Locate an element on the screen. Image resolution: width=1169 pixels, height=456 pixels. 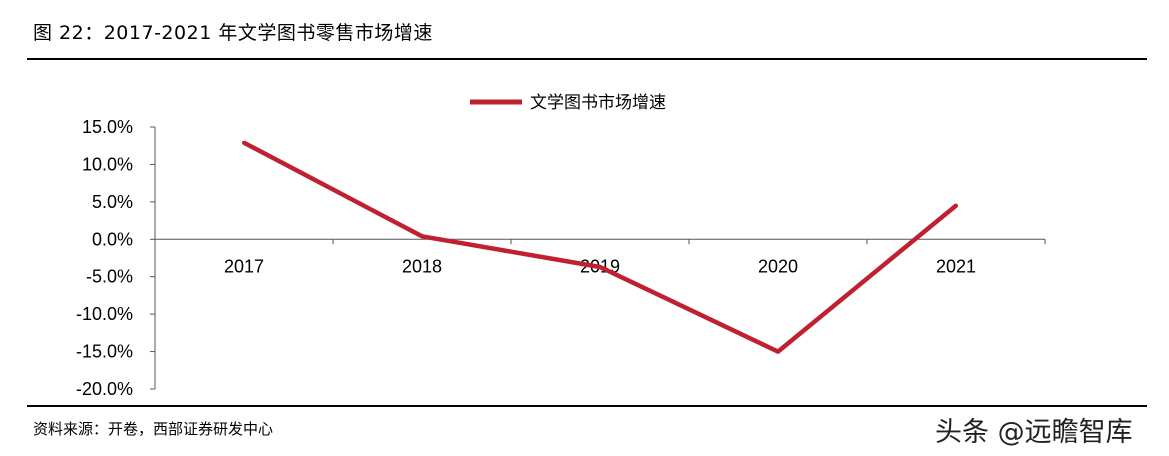
x-tick-label: 2018 is located at coordinates (422, 266).